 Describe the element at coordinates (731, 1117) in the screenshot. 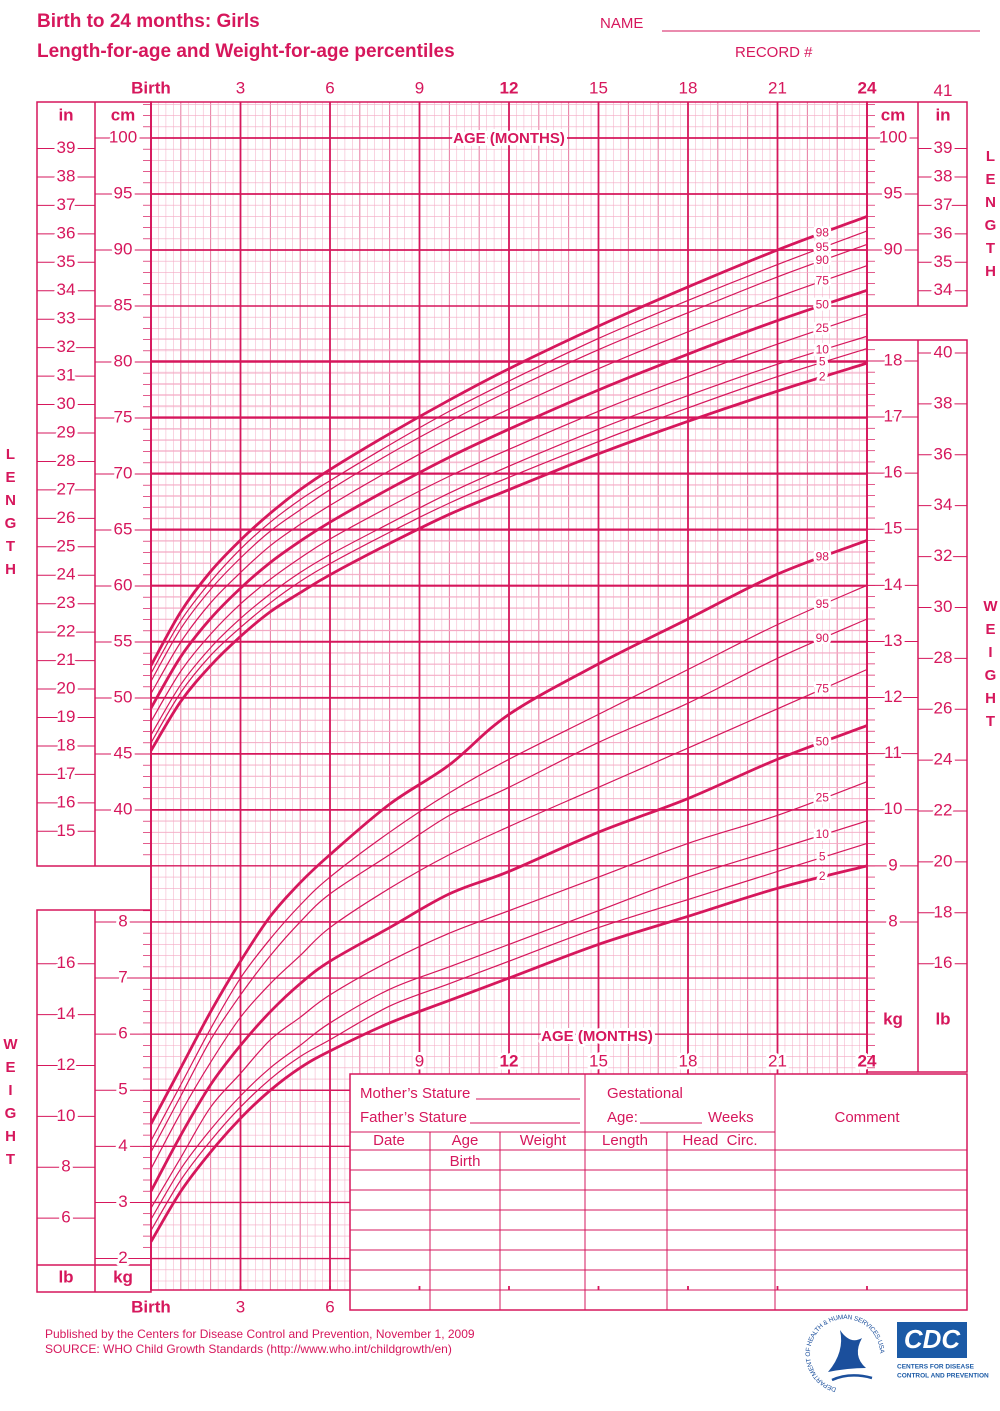

I see `weeks: Weeks` at that location.